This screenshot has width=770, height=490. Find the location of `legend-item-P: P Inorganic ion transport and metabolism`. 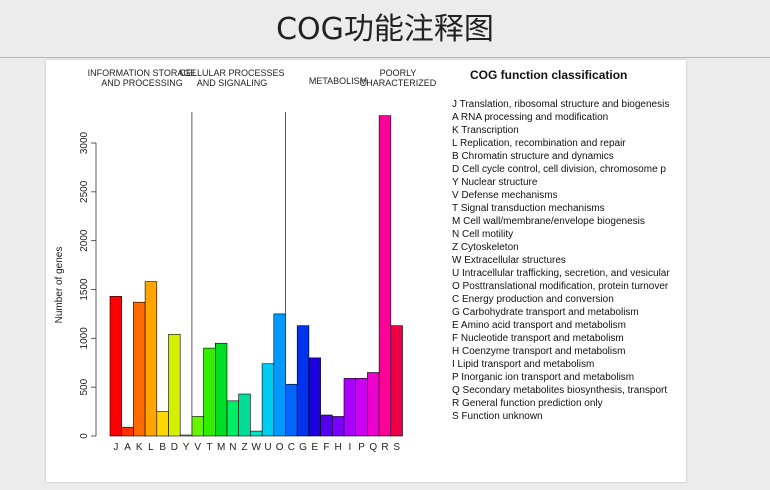

legend-item-P: P Inorganic ion transport and metabolism is located at coordinates (543, 377).